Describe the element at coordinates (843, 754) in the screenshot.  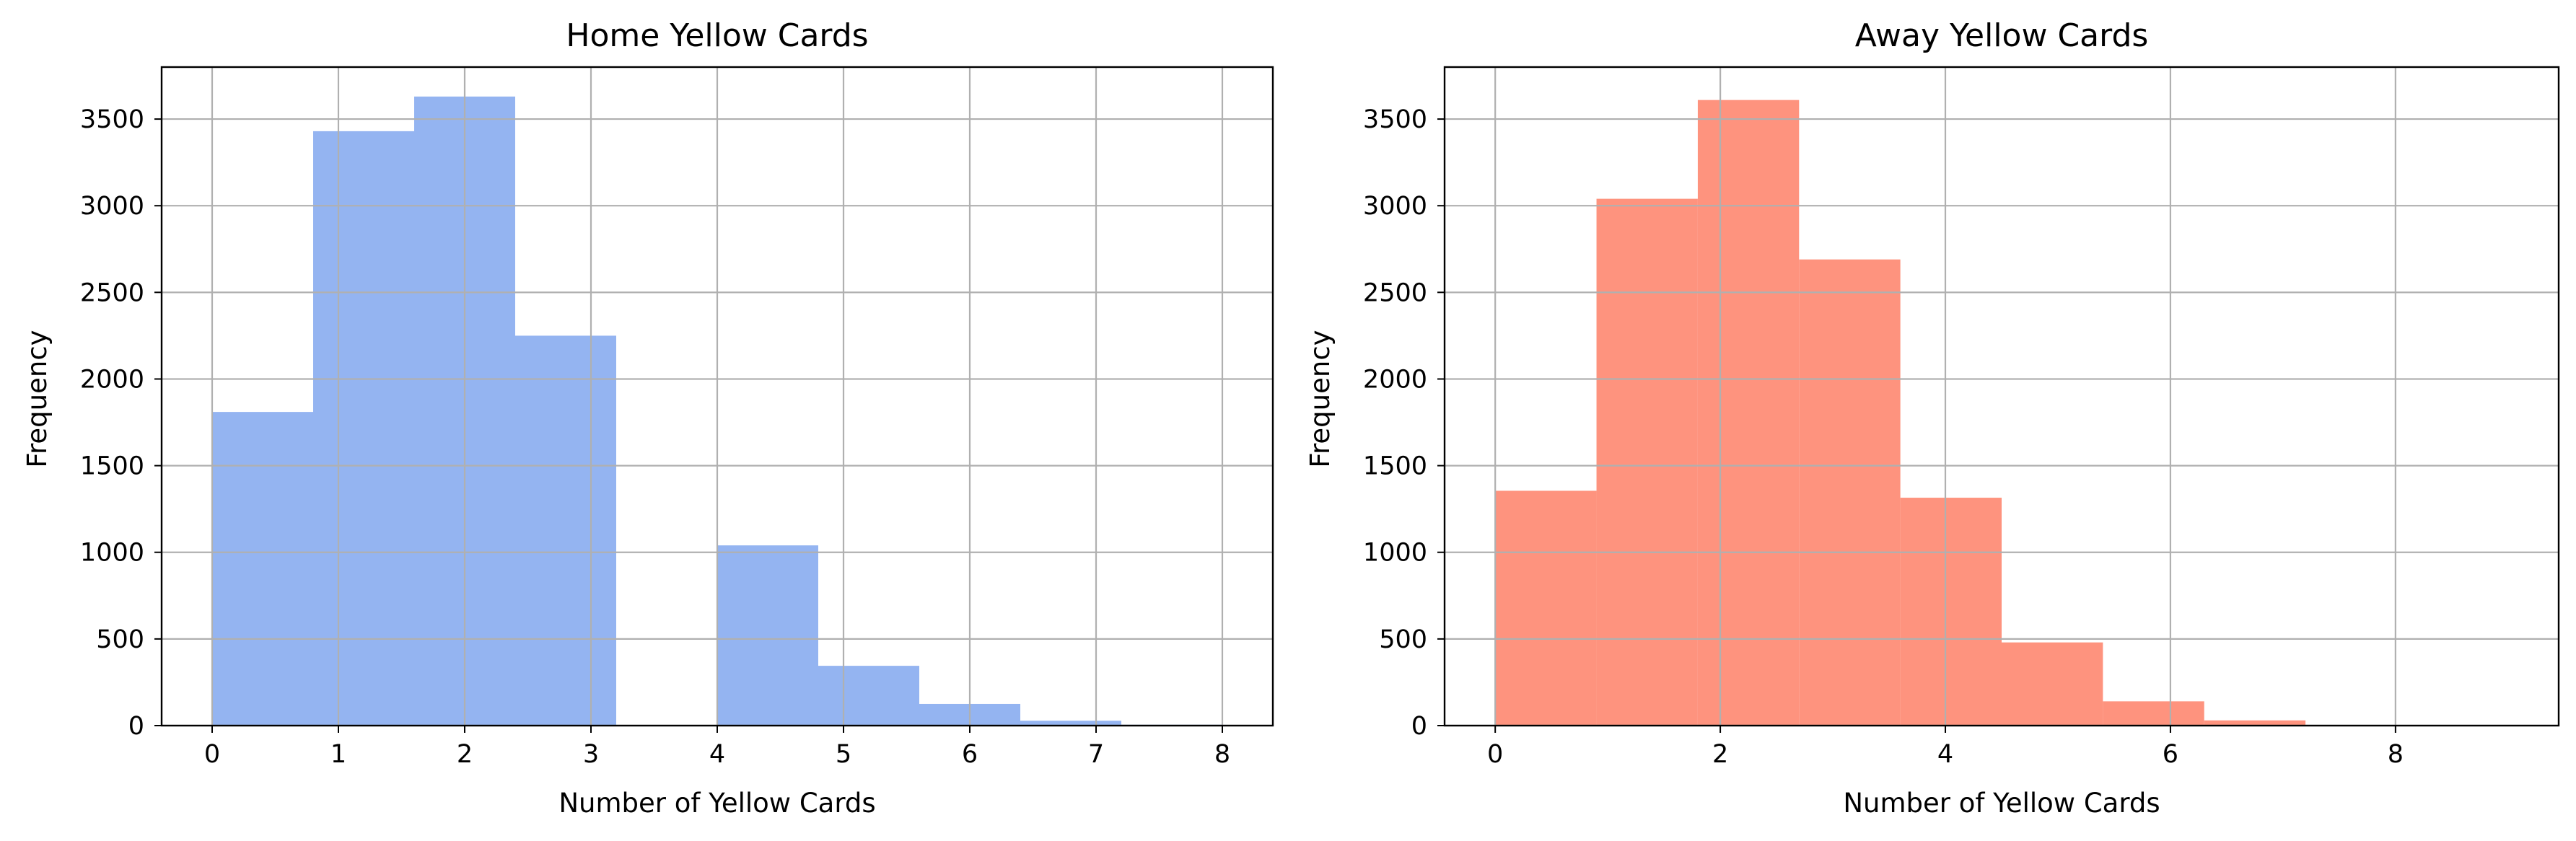
I see `x-tick-label: 5` at that location.